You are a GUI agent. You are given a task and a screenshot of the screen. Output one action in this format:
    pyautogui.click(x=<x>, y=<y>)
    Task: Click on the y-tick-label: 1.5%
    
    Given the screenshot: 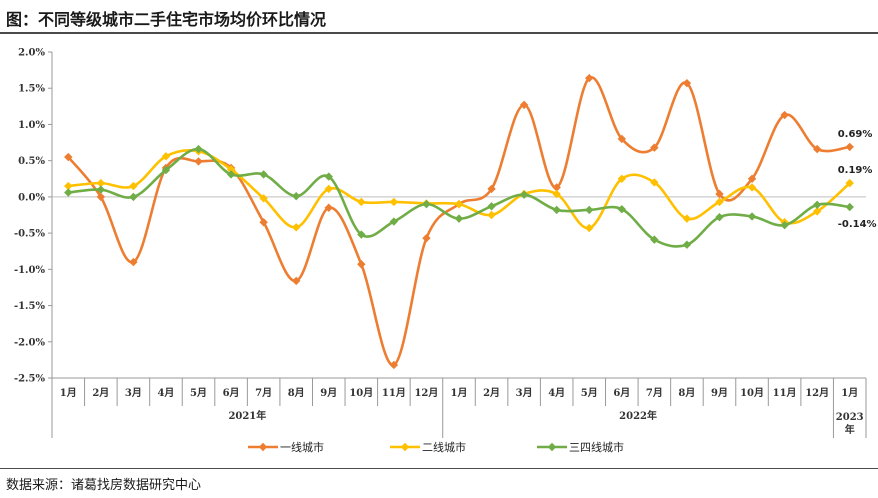 What is the action you would take?
    pyautogui.click(x=31, y=89)
    